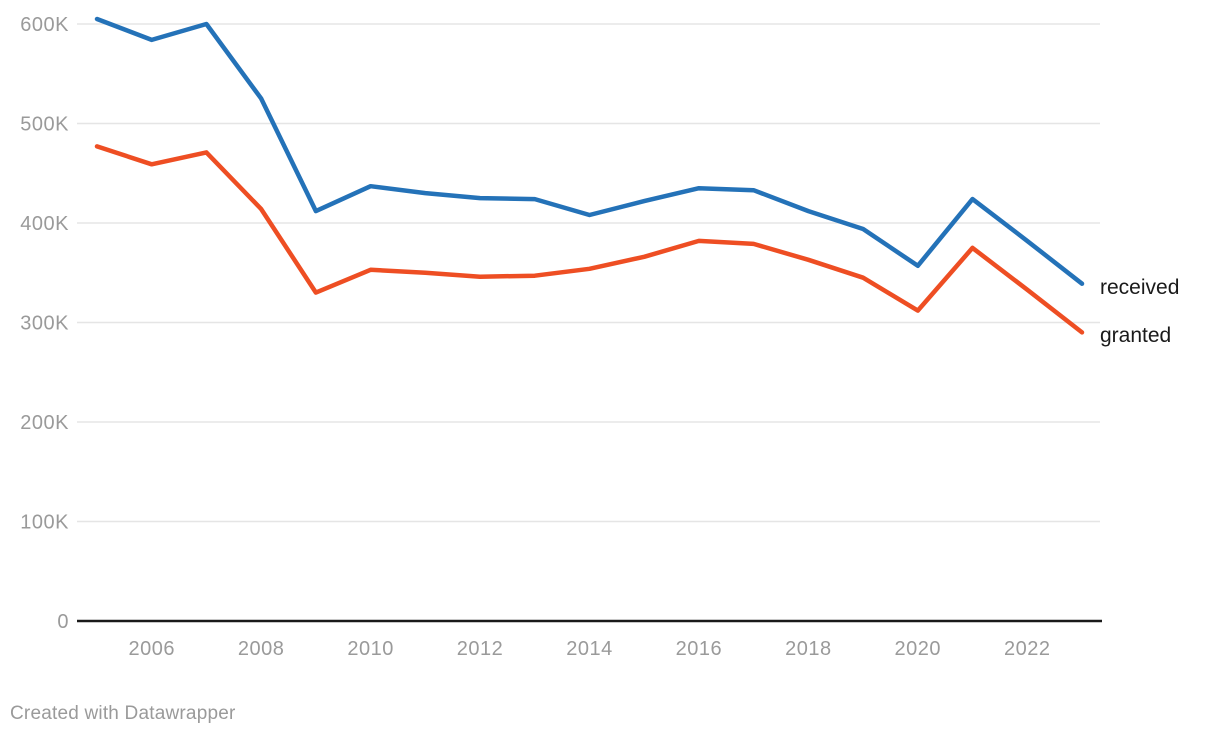 The image size is (1220, 738). Describe the element at coordinates (1136, 336) in the screenshot. I see `series-label-granted: granted` at that location.